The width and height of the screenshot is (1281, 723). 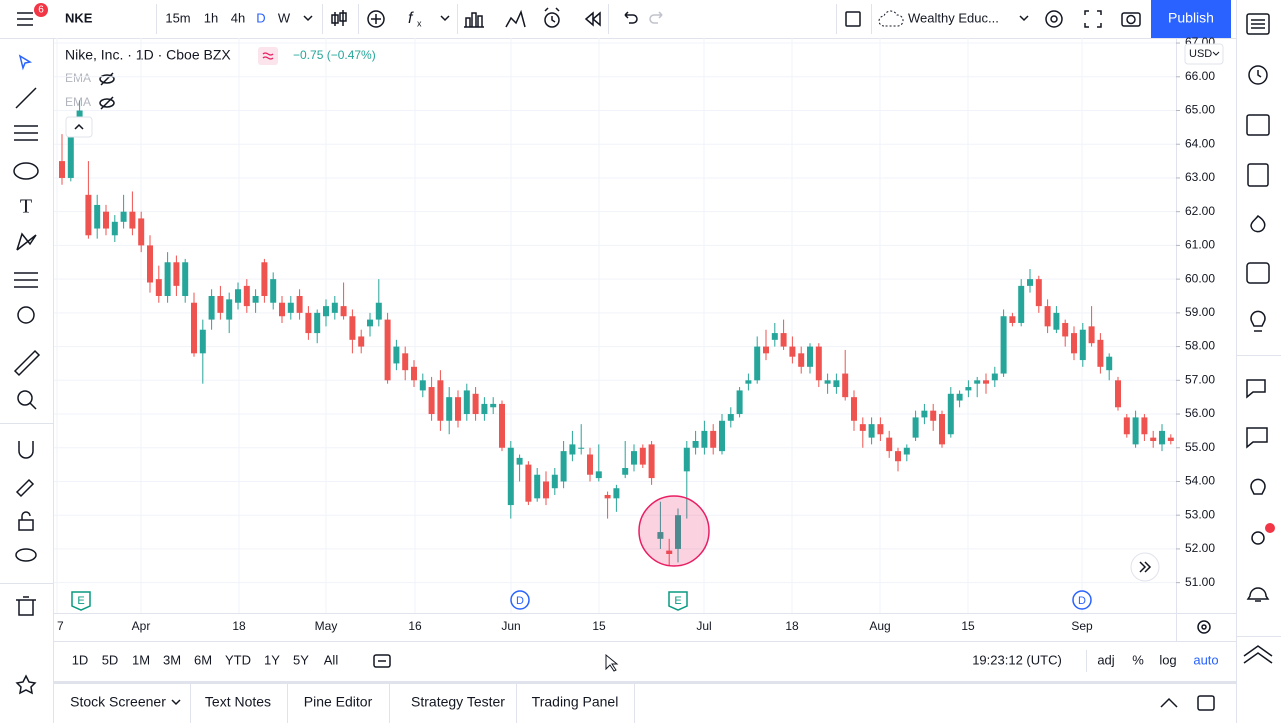 What do you see at coordinates (272, 659) in the screenshot?
I see `range-button: 1Y` at bounding box center [272, 659].